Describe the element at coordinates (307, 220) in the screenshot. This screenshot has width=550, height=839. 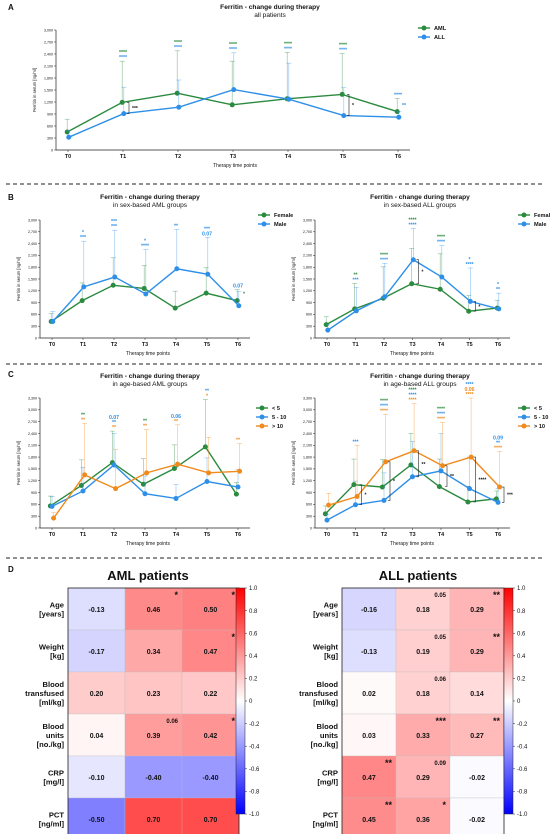
I see `y-tick-label: 3,000` at that location.